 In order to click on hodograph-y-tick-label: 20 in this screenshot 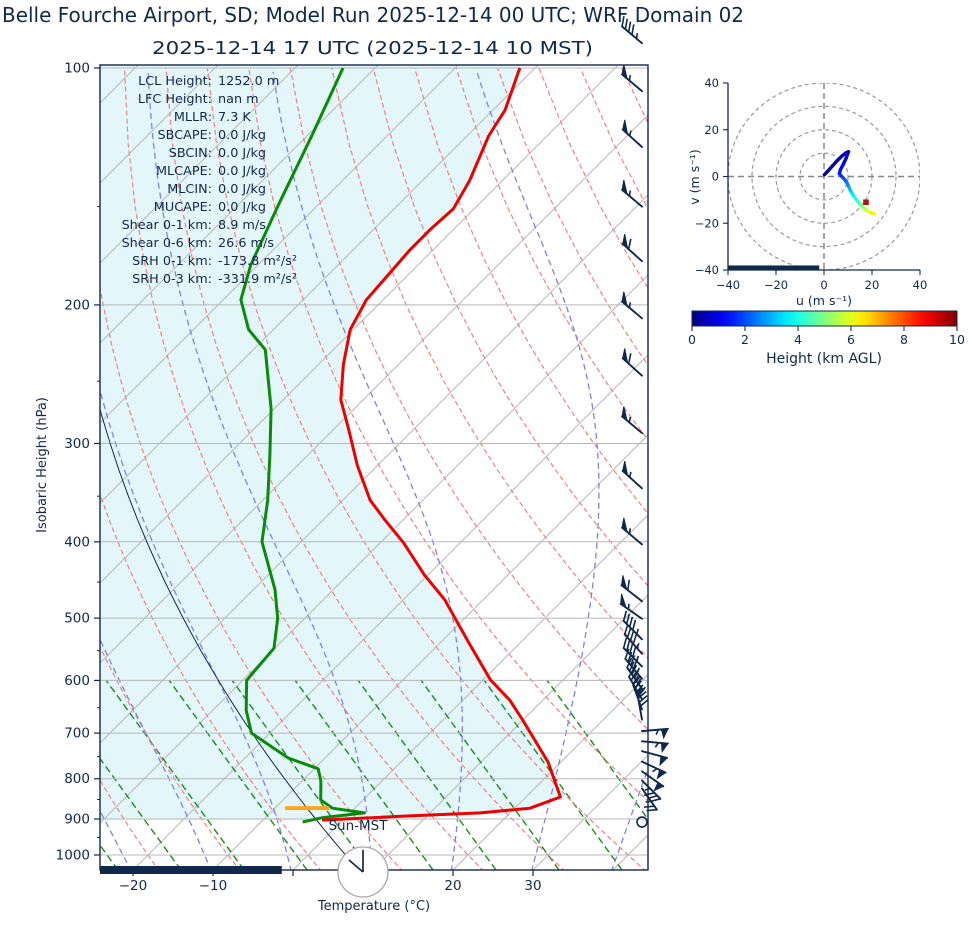, I will do `click(711, 130)`.